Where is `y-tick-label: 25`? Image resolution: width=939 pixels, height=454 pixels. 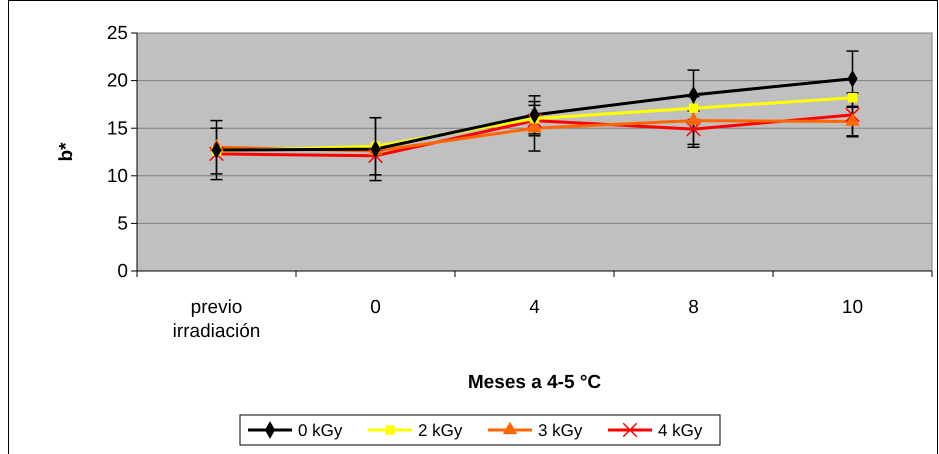
y-tick-label: 25 is located at coordinates (117, 33).